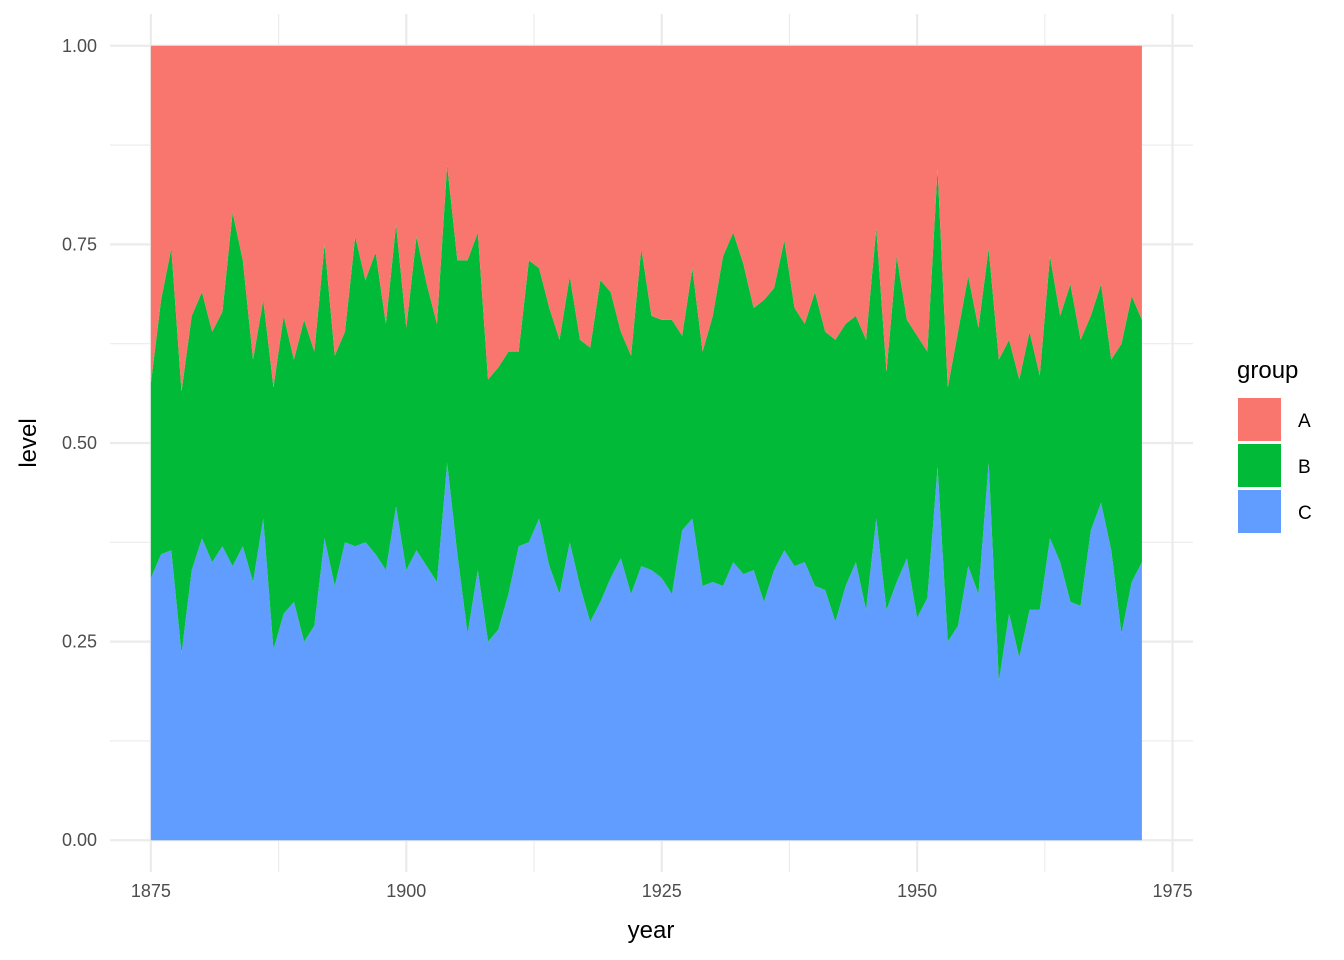 This screenshot has height=960, width=1344. What do you see at coordinates (1259, 419) in the screenshot?
I see `legend-key-a` at bounding box center [1259, 419].